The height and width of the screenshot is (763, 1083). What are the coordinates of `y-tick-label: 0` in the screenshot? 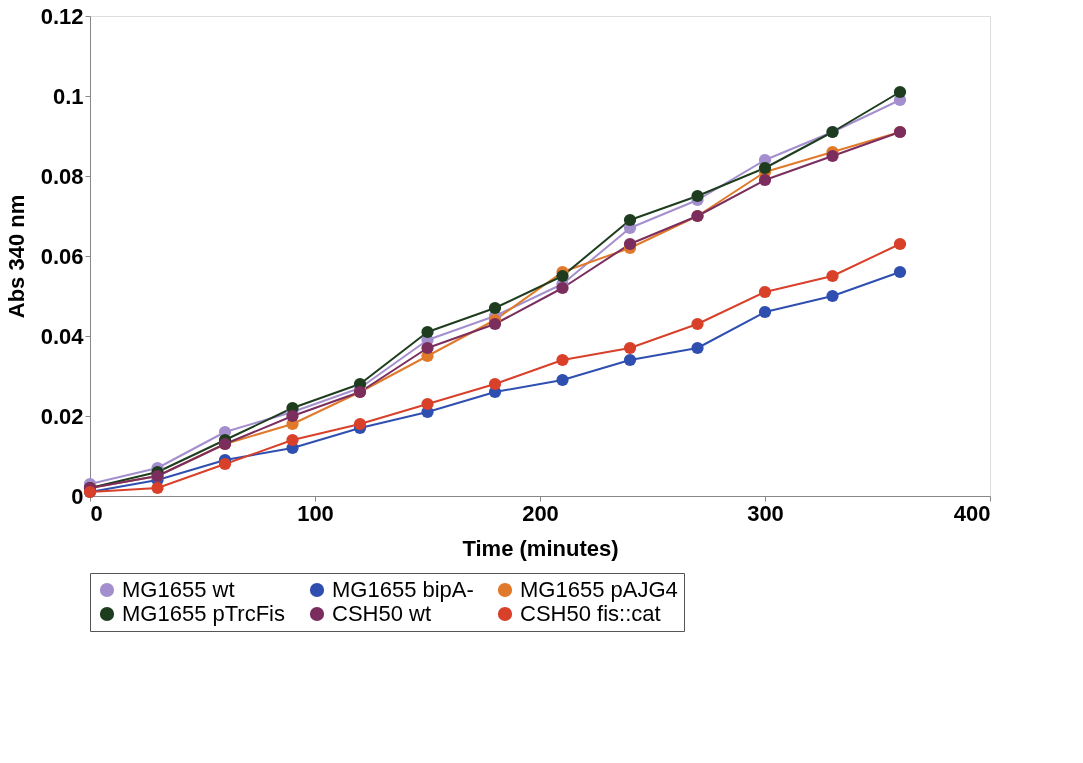 It's located at (77, 496).